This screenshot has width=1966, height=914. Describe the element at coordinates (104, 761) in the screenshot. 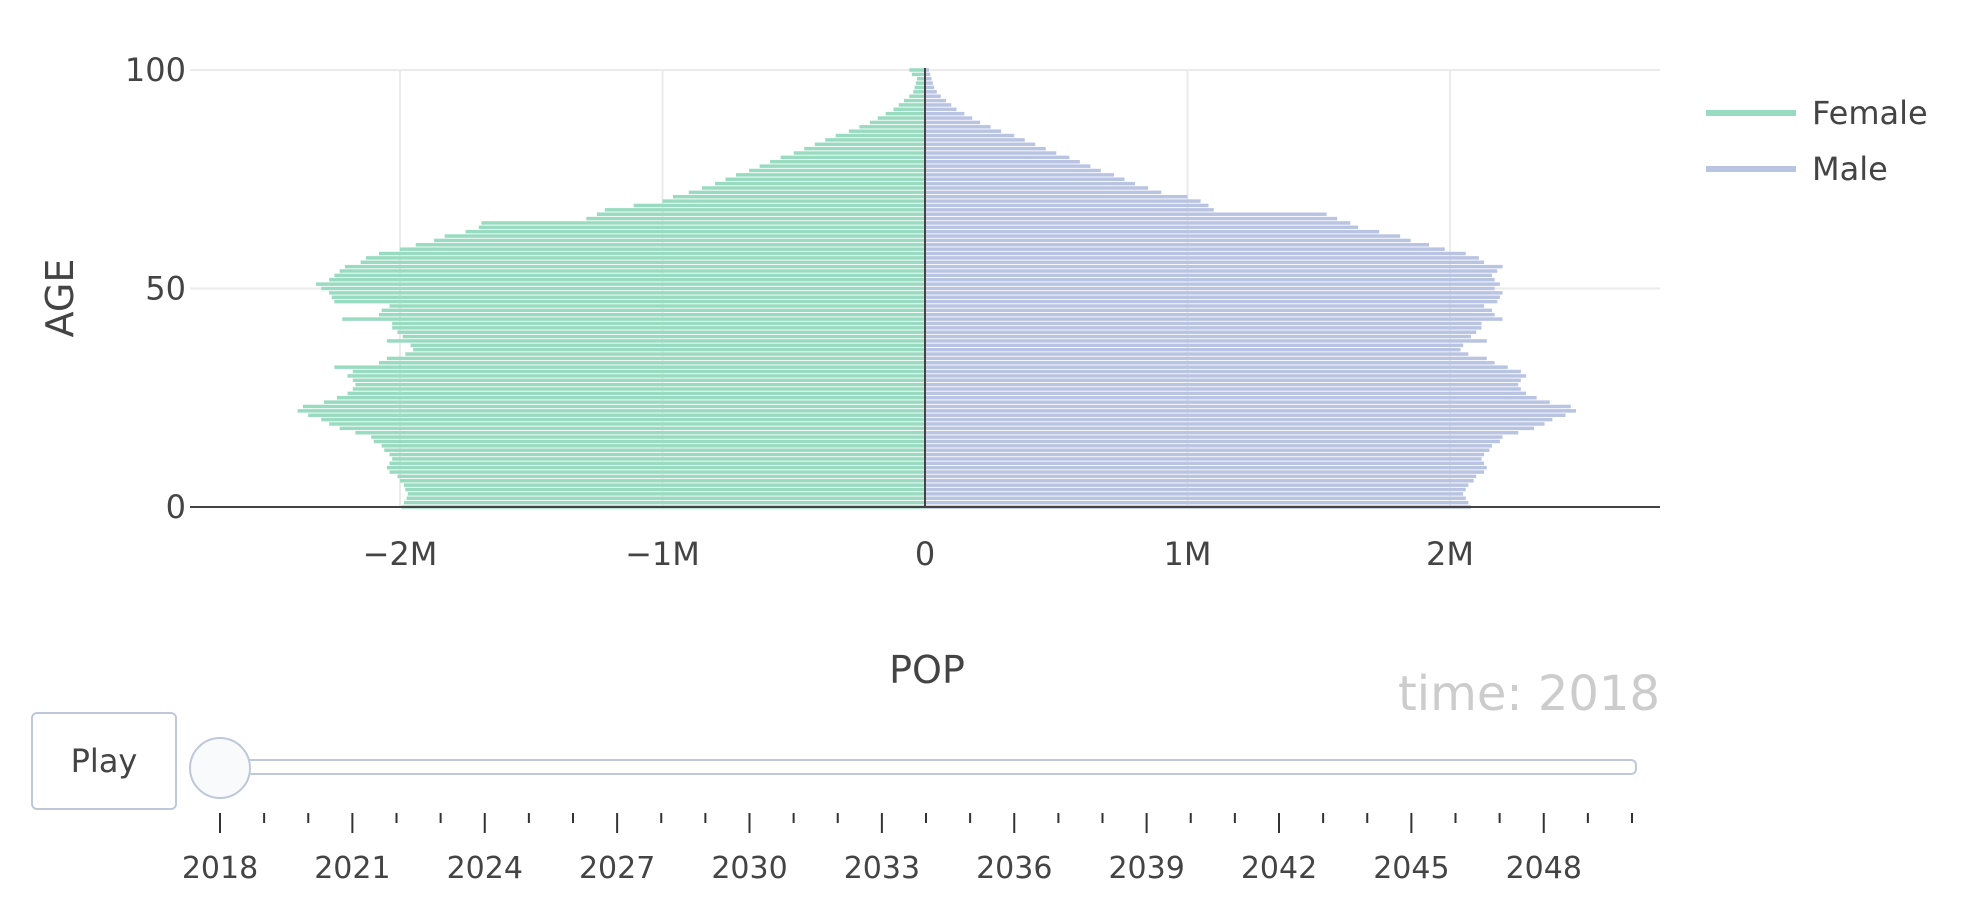

I see `play-button: Play` at that location.